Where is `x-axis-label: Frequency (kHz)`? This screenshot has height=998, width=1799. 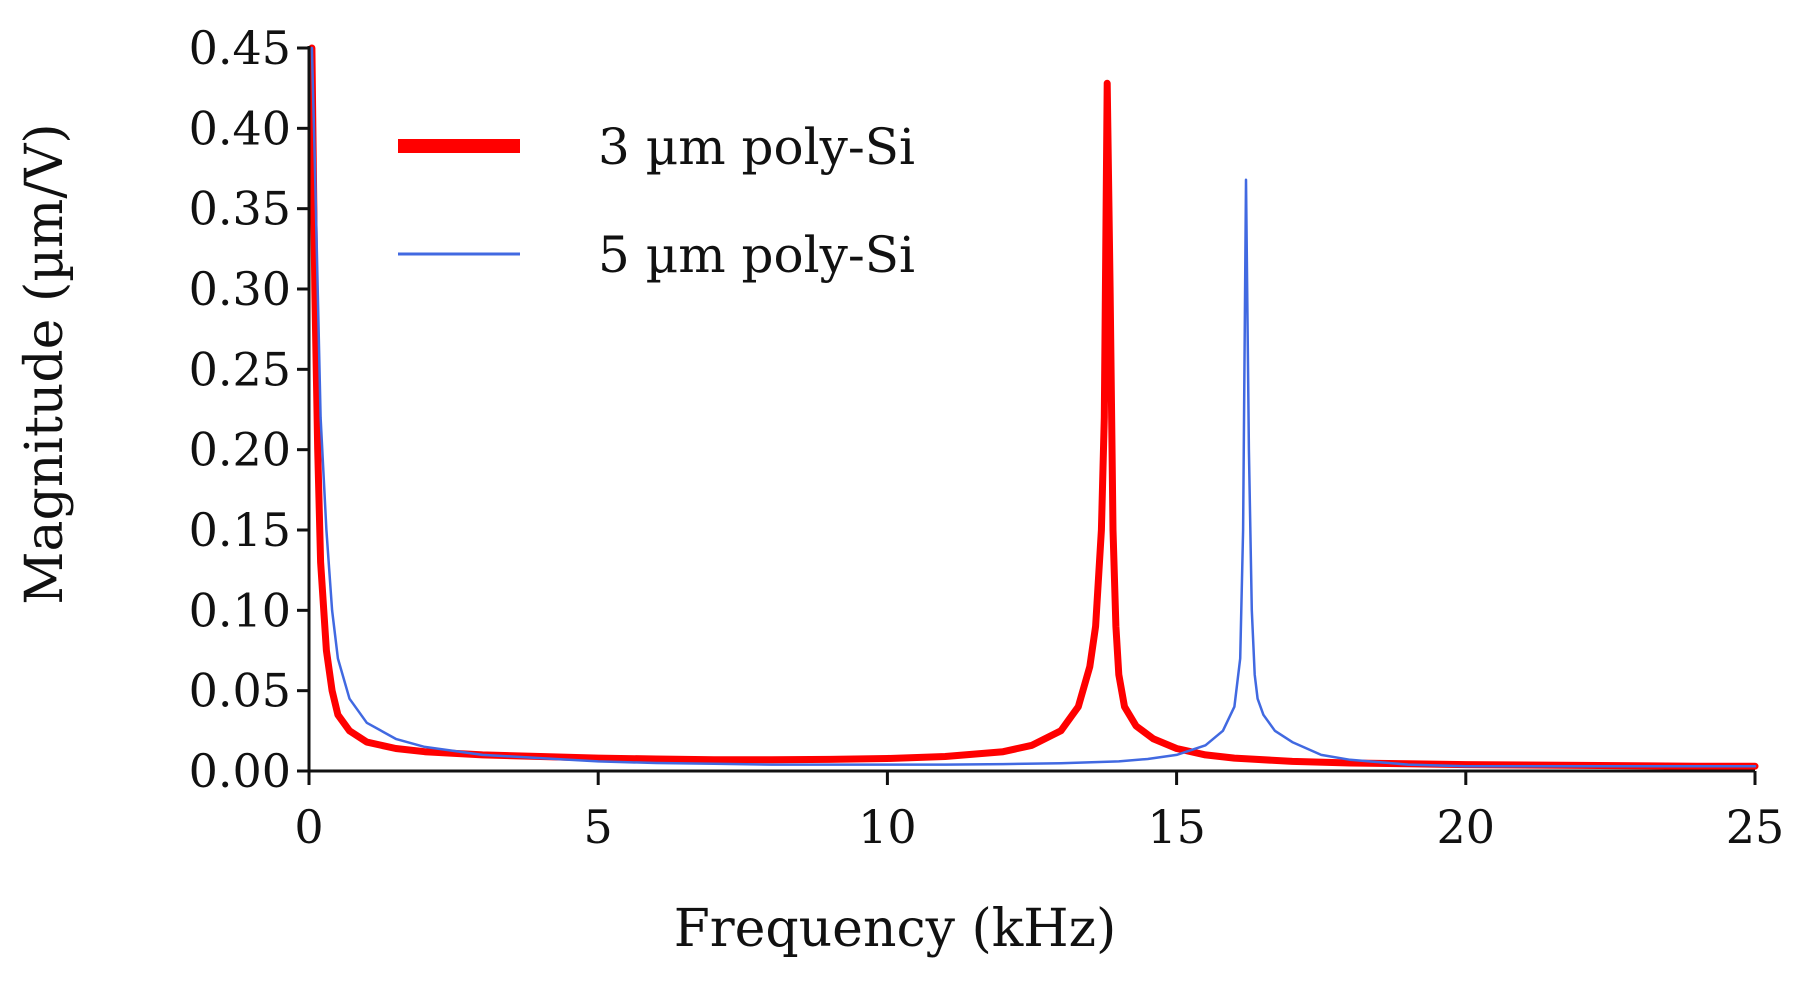
x-axis-label: Frequency (kHz) is located at coordinates (895, 929).